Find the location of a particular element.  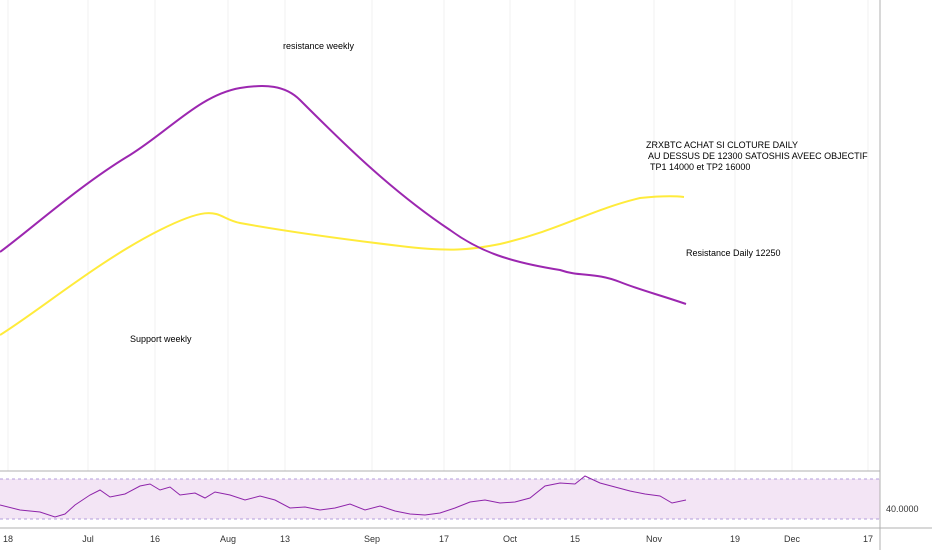

rsi-band is located at coordinates (440, 499).